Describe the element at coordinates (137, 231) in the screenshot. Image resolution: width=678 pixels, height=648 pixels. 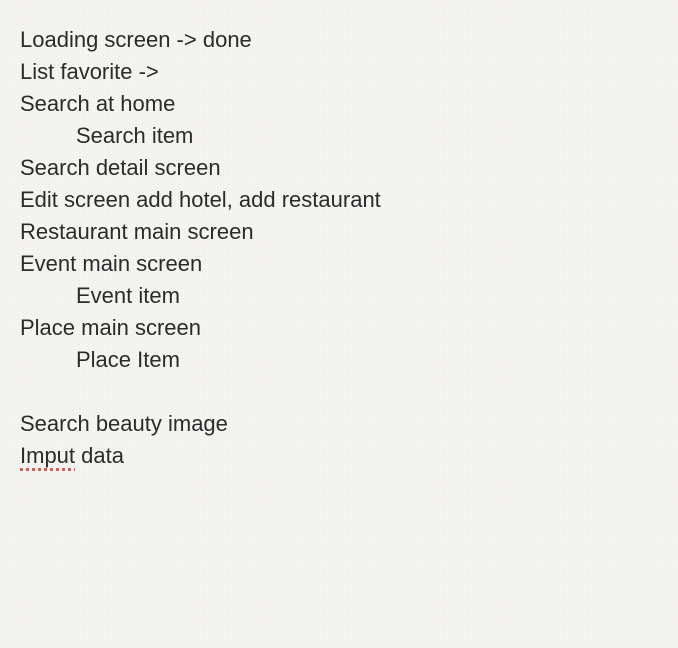
I see `note-line: Restaurant main screen` at that location.